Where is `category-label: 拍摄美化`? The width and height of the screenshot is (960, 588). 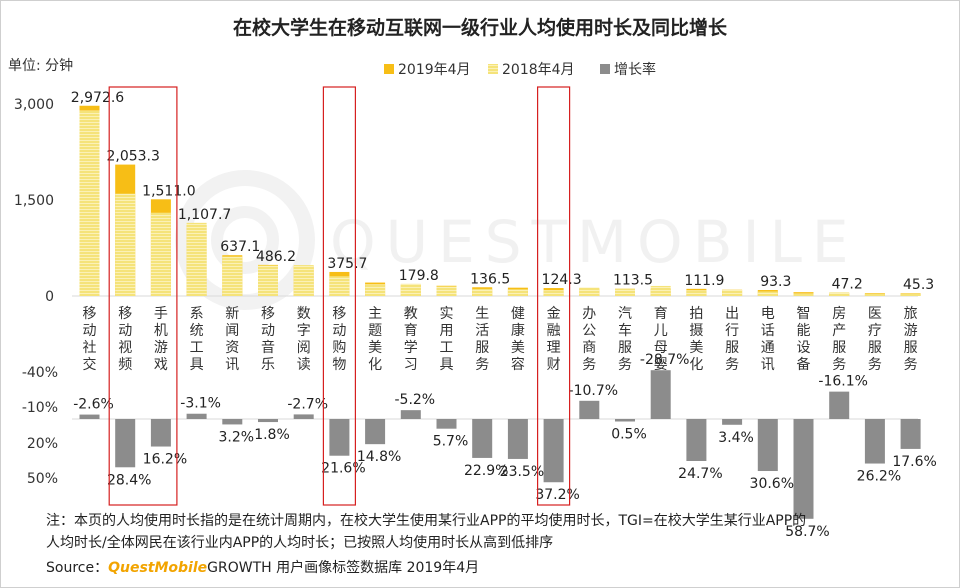
category-label: 拍摄美化 is located at coordinates (696, 339).